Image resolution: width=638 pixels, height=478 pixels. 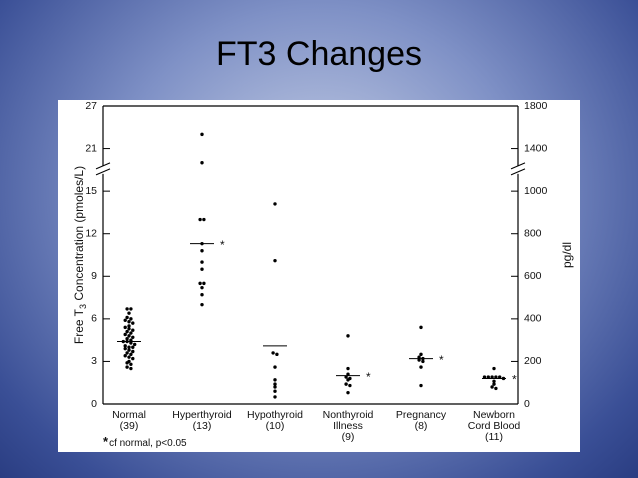 What do you see at coordinates (533, 233) in the screenshot?
I see `y2-tick-label: 800` at bounding box center [533, 233].